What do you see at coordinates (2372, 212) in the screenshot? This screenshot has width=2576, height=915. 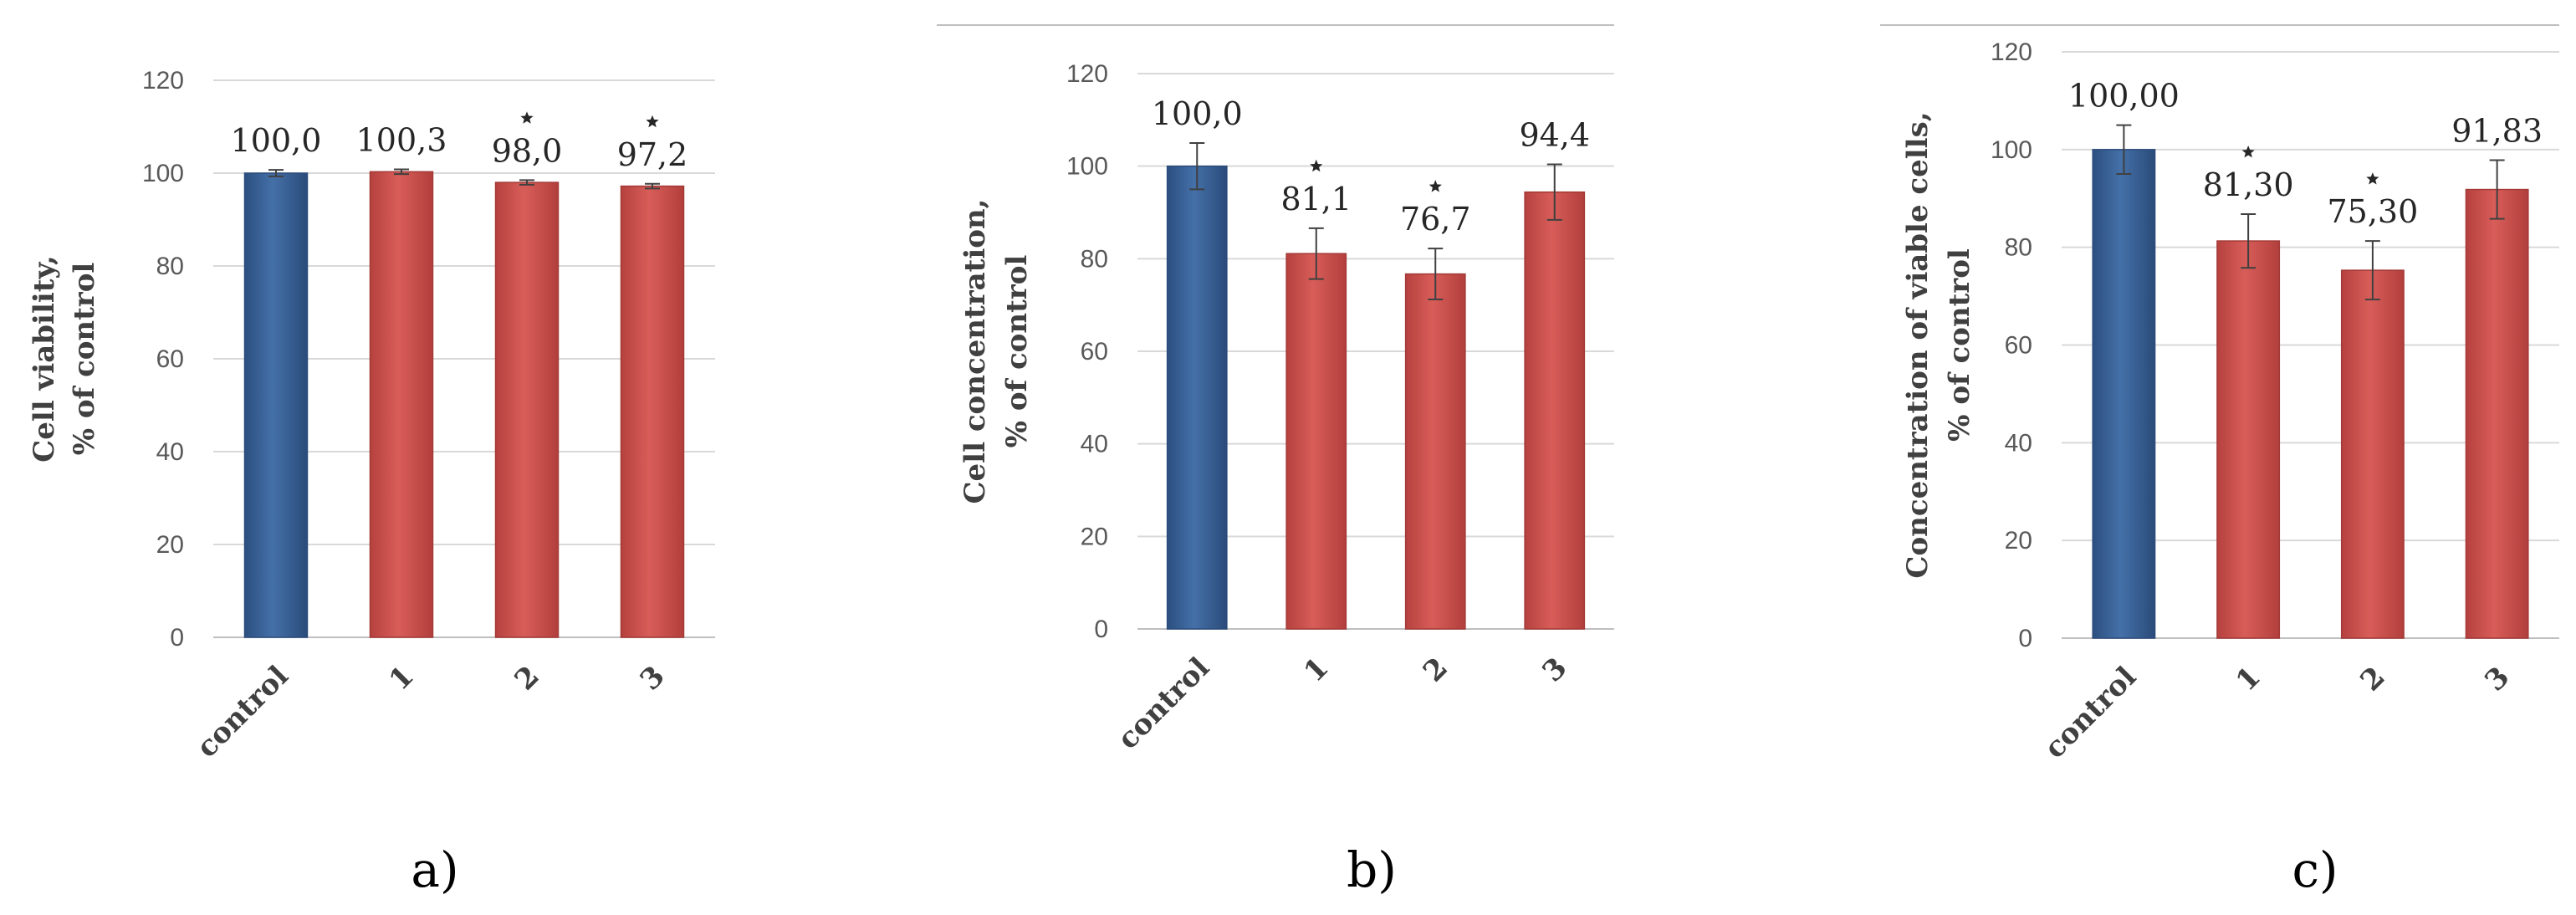 I see `data-label: 75,30` at bounding box center [2372, 212].